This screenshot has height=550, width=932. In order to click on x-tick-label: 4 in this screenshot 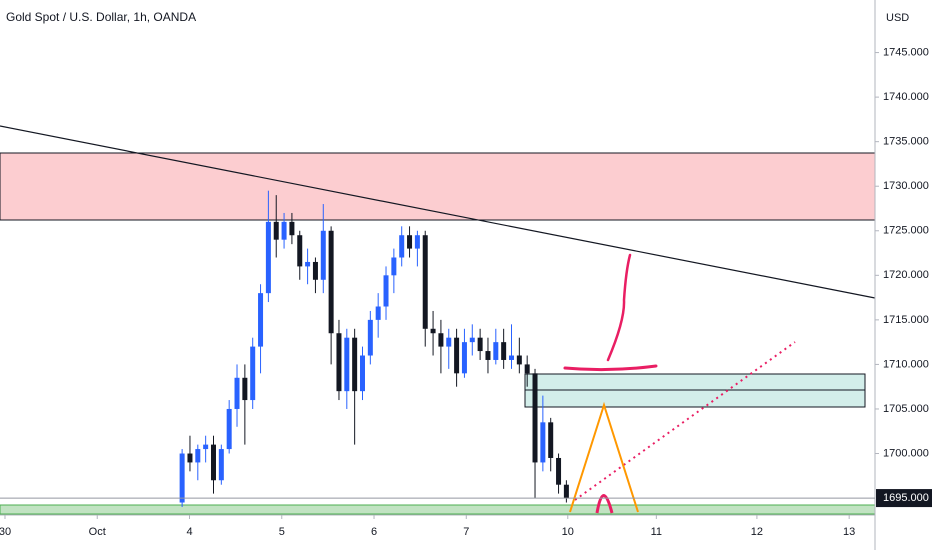, I will do `click(189, 532)`.